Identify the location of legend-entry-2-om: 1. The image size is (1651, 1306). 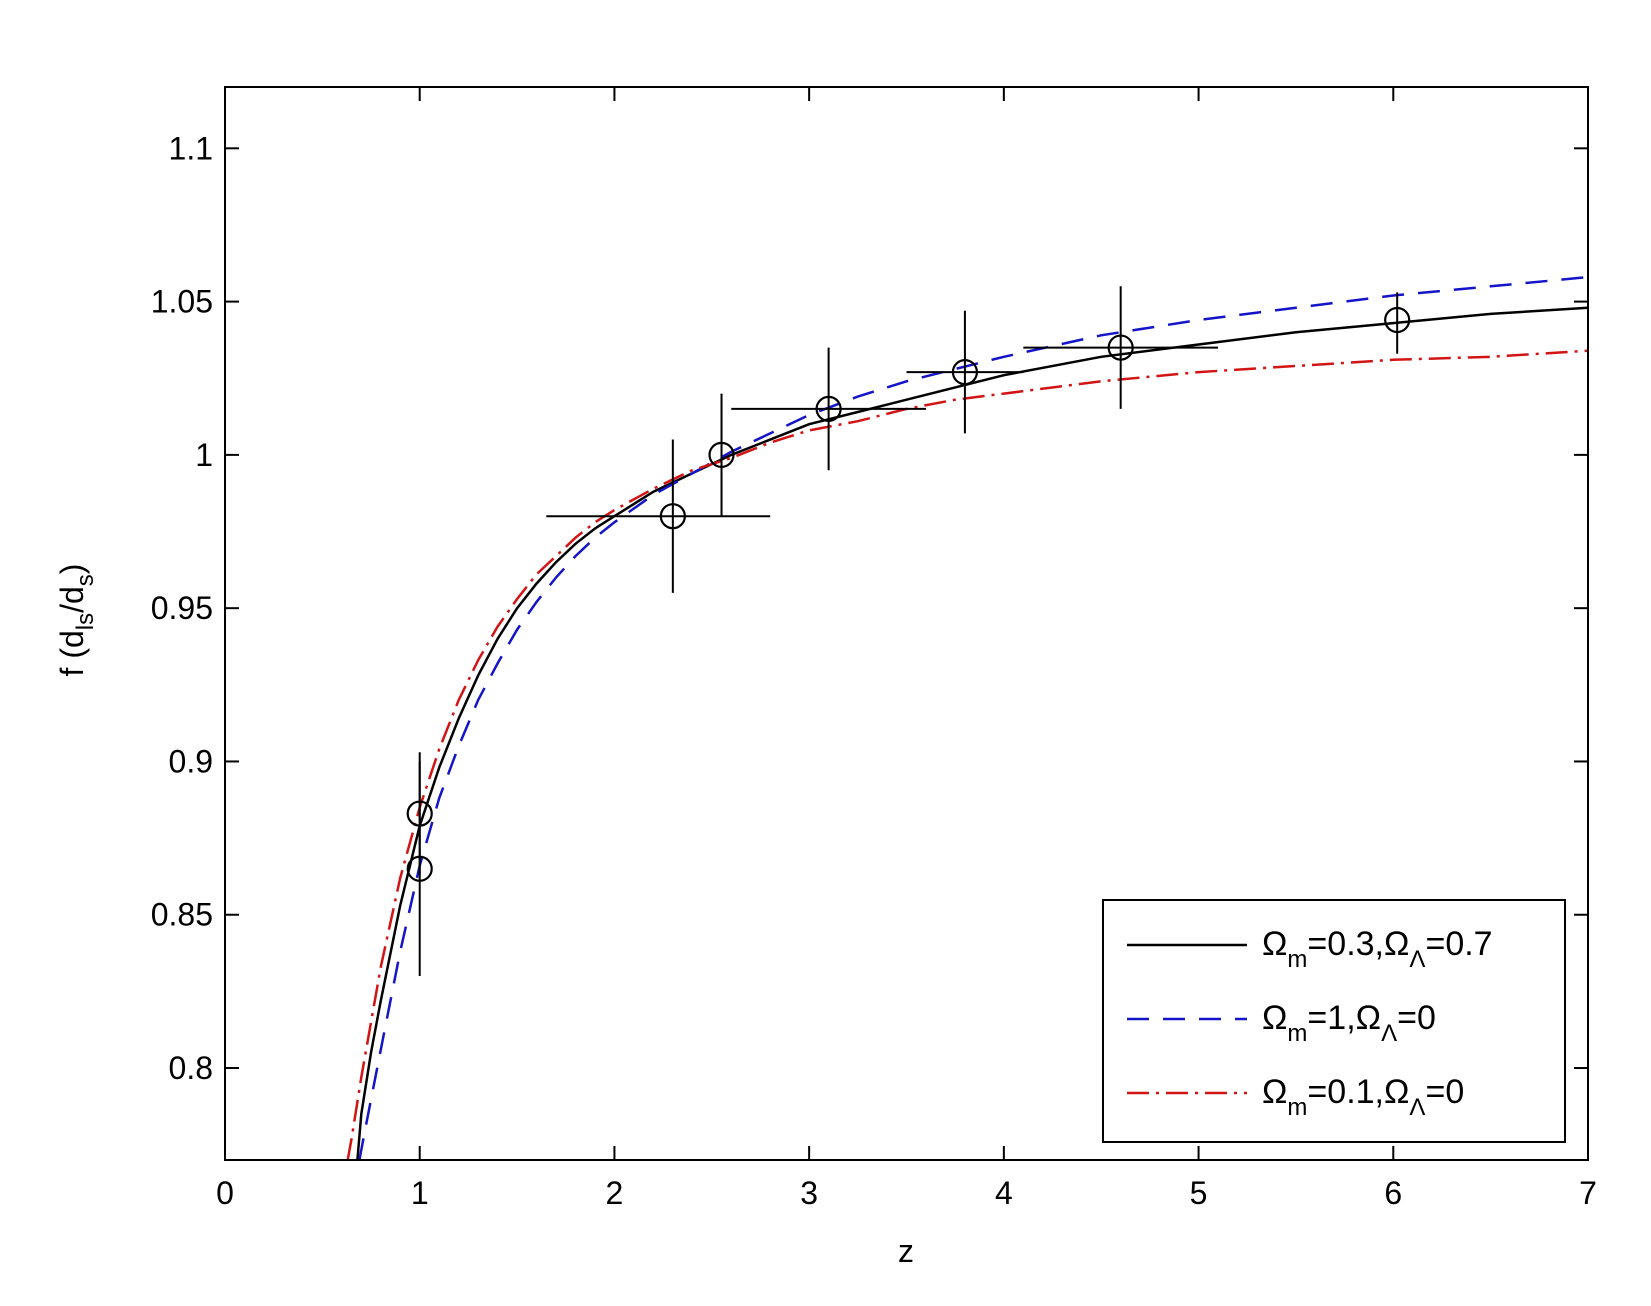
(1336, 1018).